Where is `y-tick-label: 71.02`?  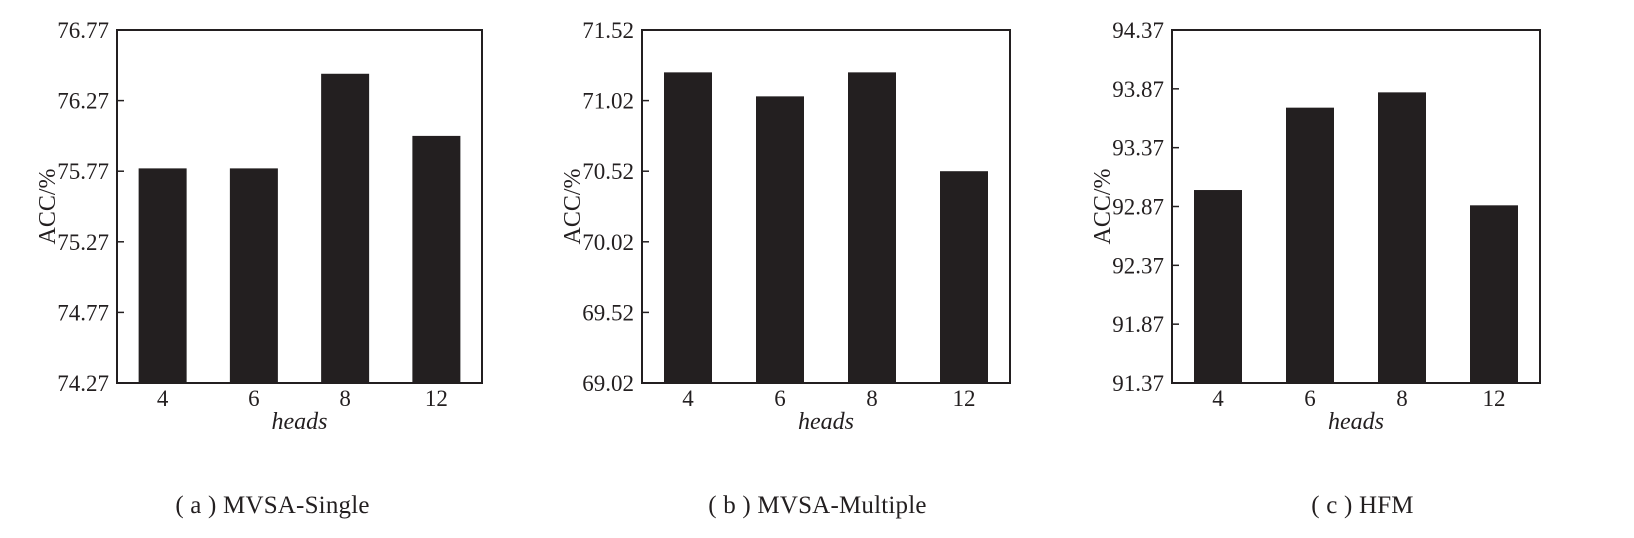
y-tick-label: 71.02 is located at coordinates (608, 101).